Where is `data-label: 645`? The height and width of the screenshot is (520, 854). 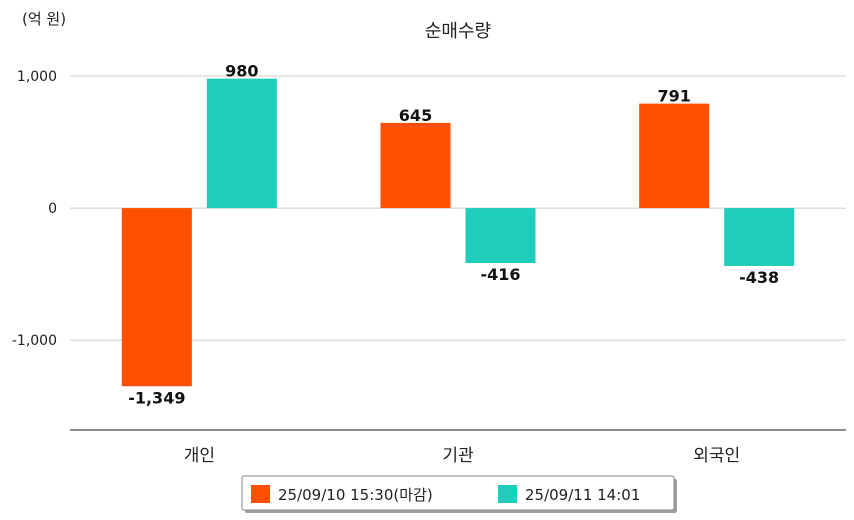 data-label: 645 is located at coordinates (415, 115).